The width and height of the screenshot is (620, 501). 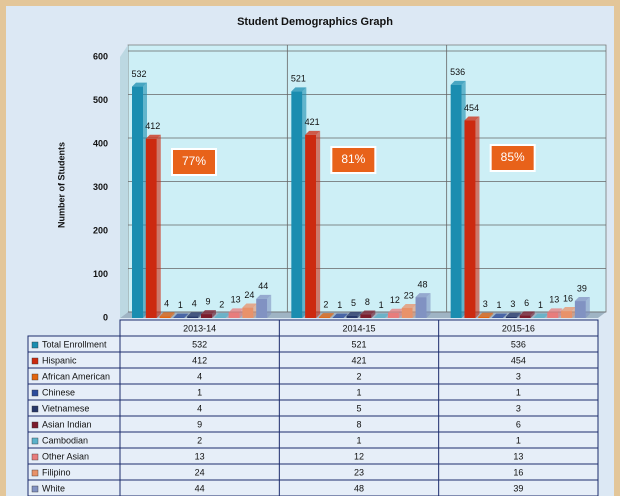 I want to click on table-cell: 536, so click(x=518, y=344).